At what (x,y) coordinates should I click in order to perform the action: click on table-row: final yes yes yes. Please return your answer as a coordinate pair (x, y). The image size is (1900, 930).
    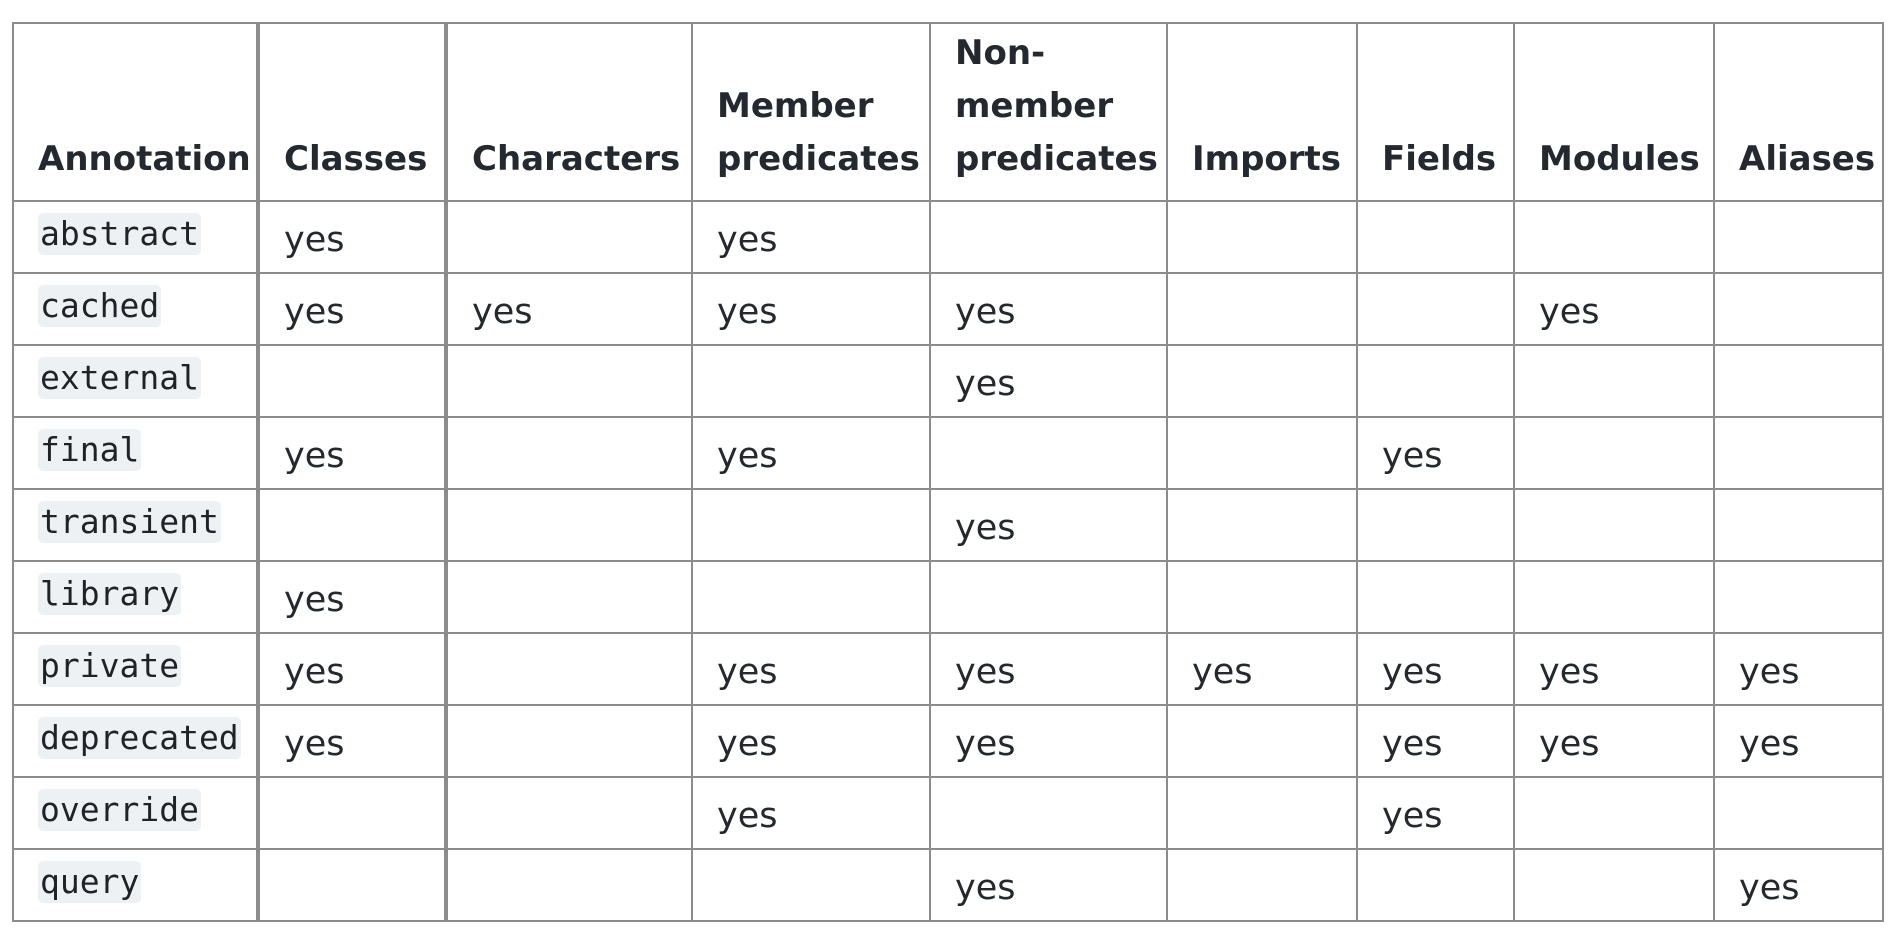
    Looking at the image, I should click on (948, 453).